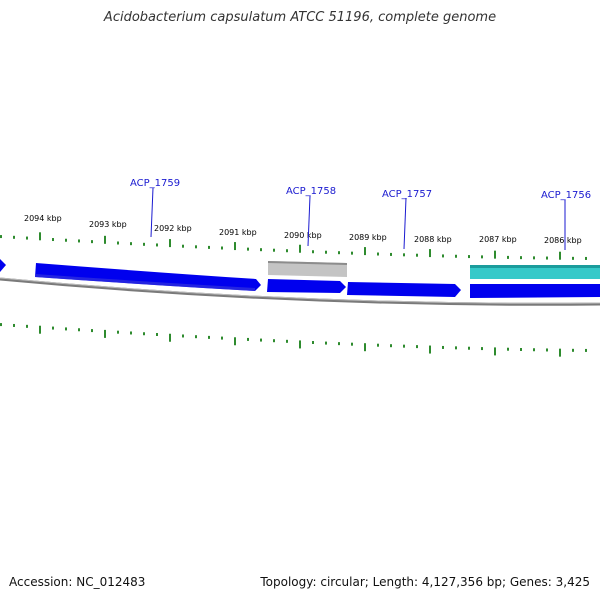 This screenshot has width=600, height=600. I want to click on tick-label: 2094 kbp, so click(43, 218).